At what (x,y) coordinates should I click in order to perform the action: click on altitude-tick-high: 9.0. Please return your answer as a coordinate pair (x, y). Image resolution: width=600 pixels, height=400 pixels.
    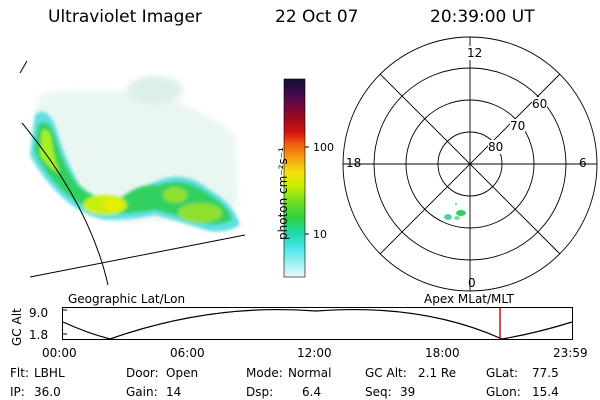
    Looking at the image, I should click on (39, 313).